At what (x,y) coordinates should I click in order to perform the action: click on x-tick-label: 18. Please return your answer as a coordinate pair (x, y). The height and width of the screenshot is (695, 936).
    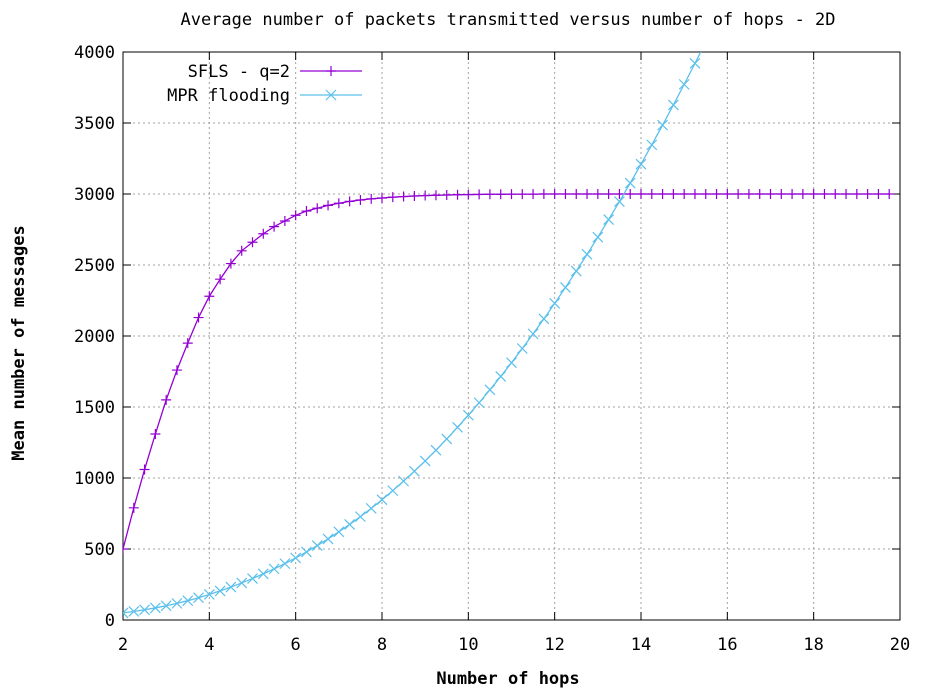
    Looking at the image, I should click on (813, 645).